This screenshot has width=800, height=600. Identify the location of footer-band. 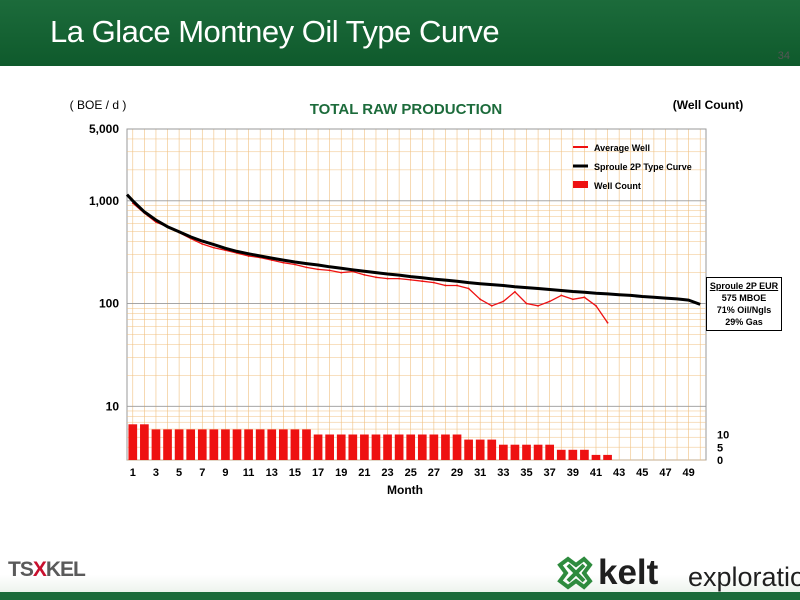
(400, 568).